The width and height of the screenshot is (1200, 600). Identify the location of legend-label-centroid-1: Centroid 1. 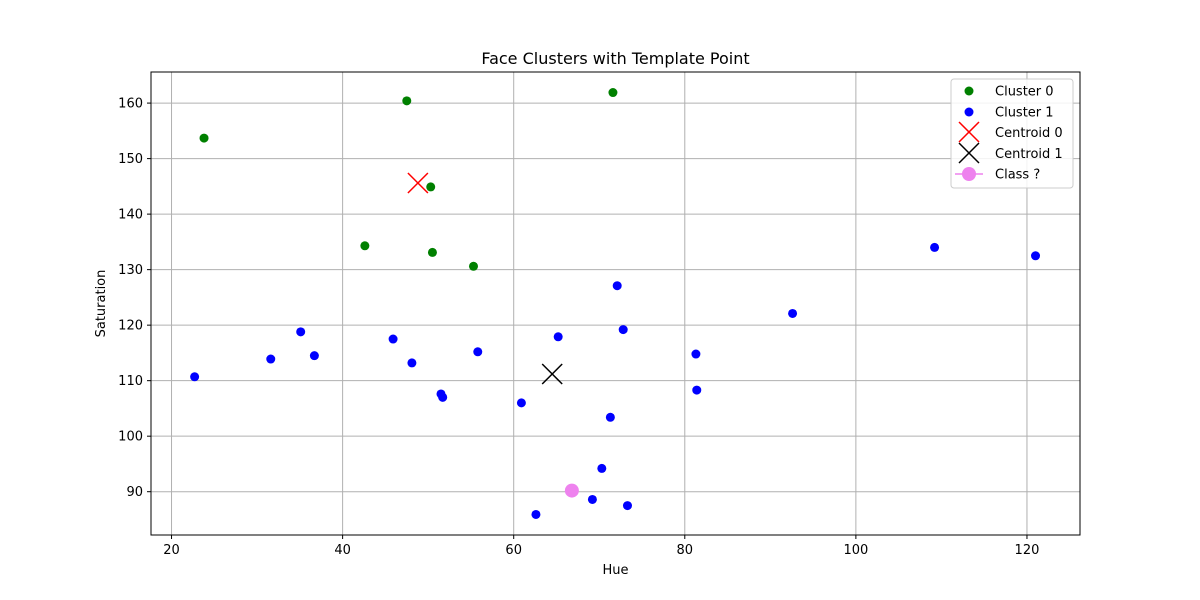
(1029, 154).